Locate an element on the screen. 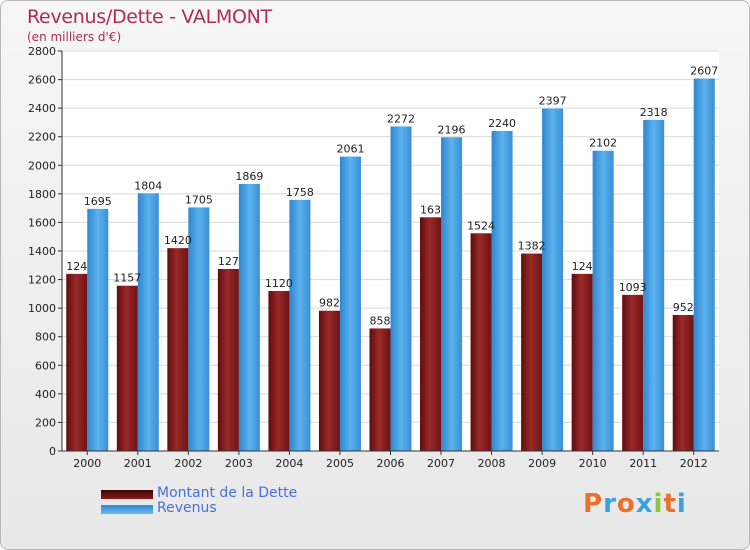  revenue-value-label: 2061 is located at coordinates (350, 149).